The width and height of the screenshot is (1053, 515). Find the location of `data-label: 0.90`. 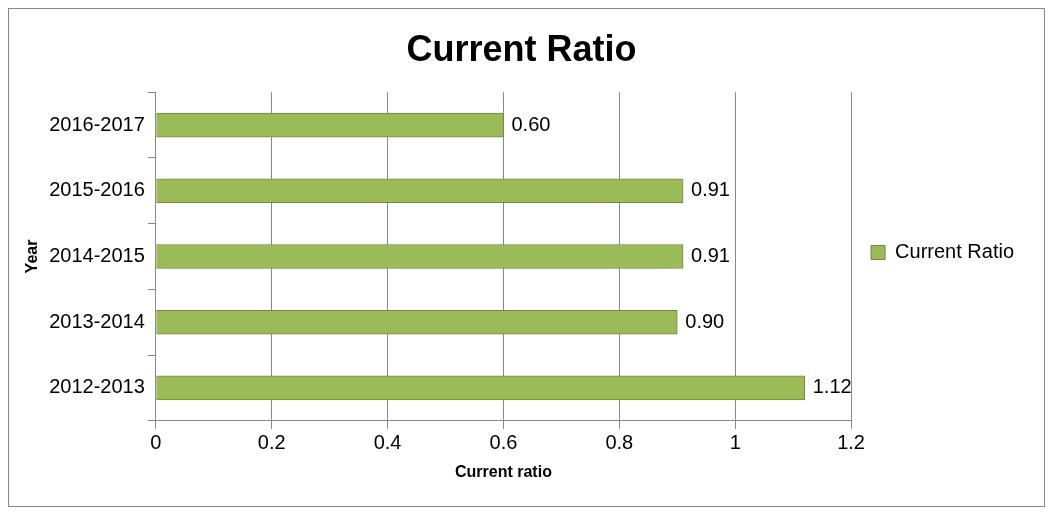

data-label: 0.90 is located at coordinates (705, 320).